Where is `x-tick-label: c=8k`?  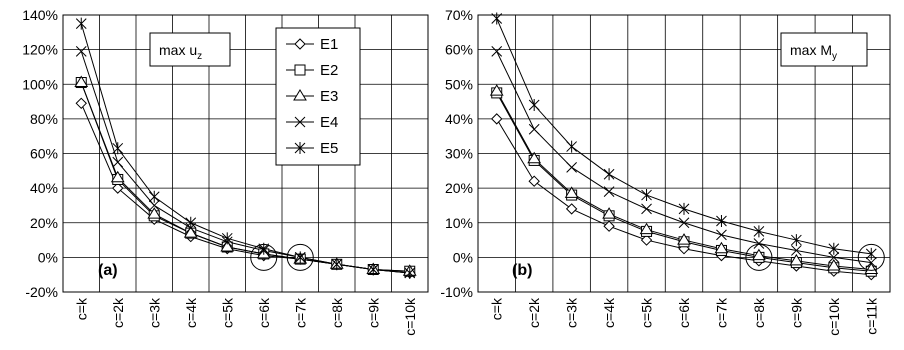 x-tick-label: c=8k is located at coordinates (337, 312).